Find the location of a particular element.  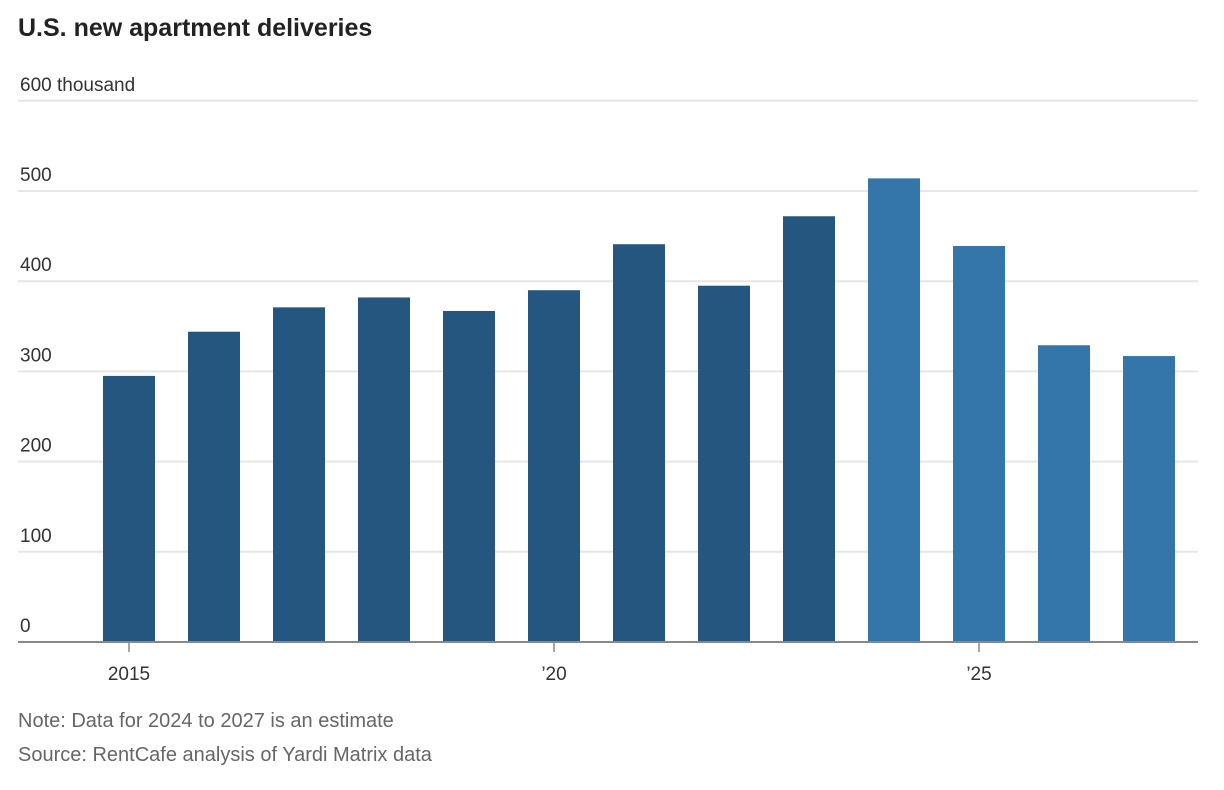

bar-2015 is located at coordinates (129, 508).